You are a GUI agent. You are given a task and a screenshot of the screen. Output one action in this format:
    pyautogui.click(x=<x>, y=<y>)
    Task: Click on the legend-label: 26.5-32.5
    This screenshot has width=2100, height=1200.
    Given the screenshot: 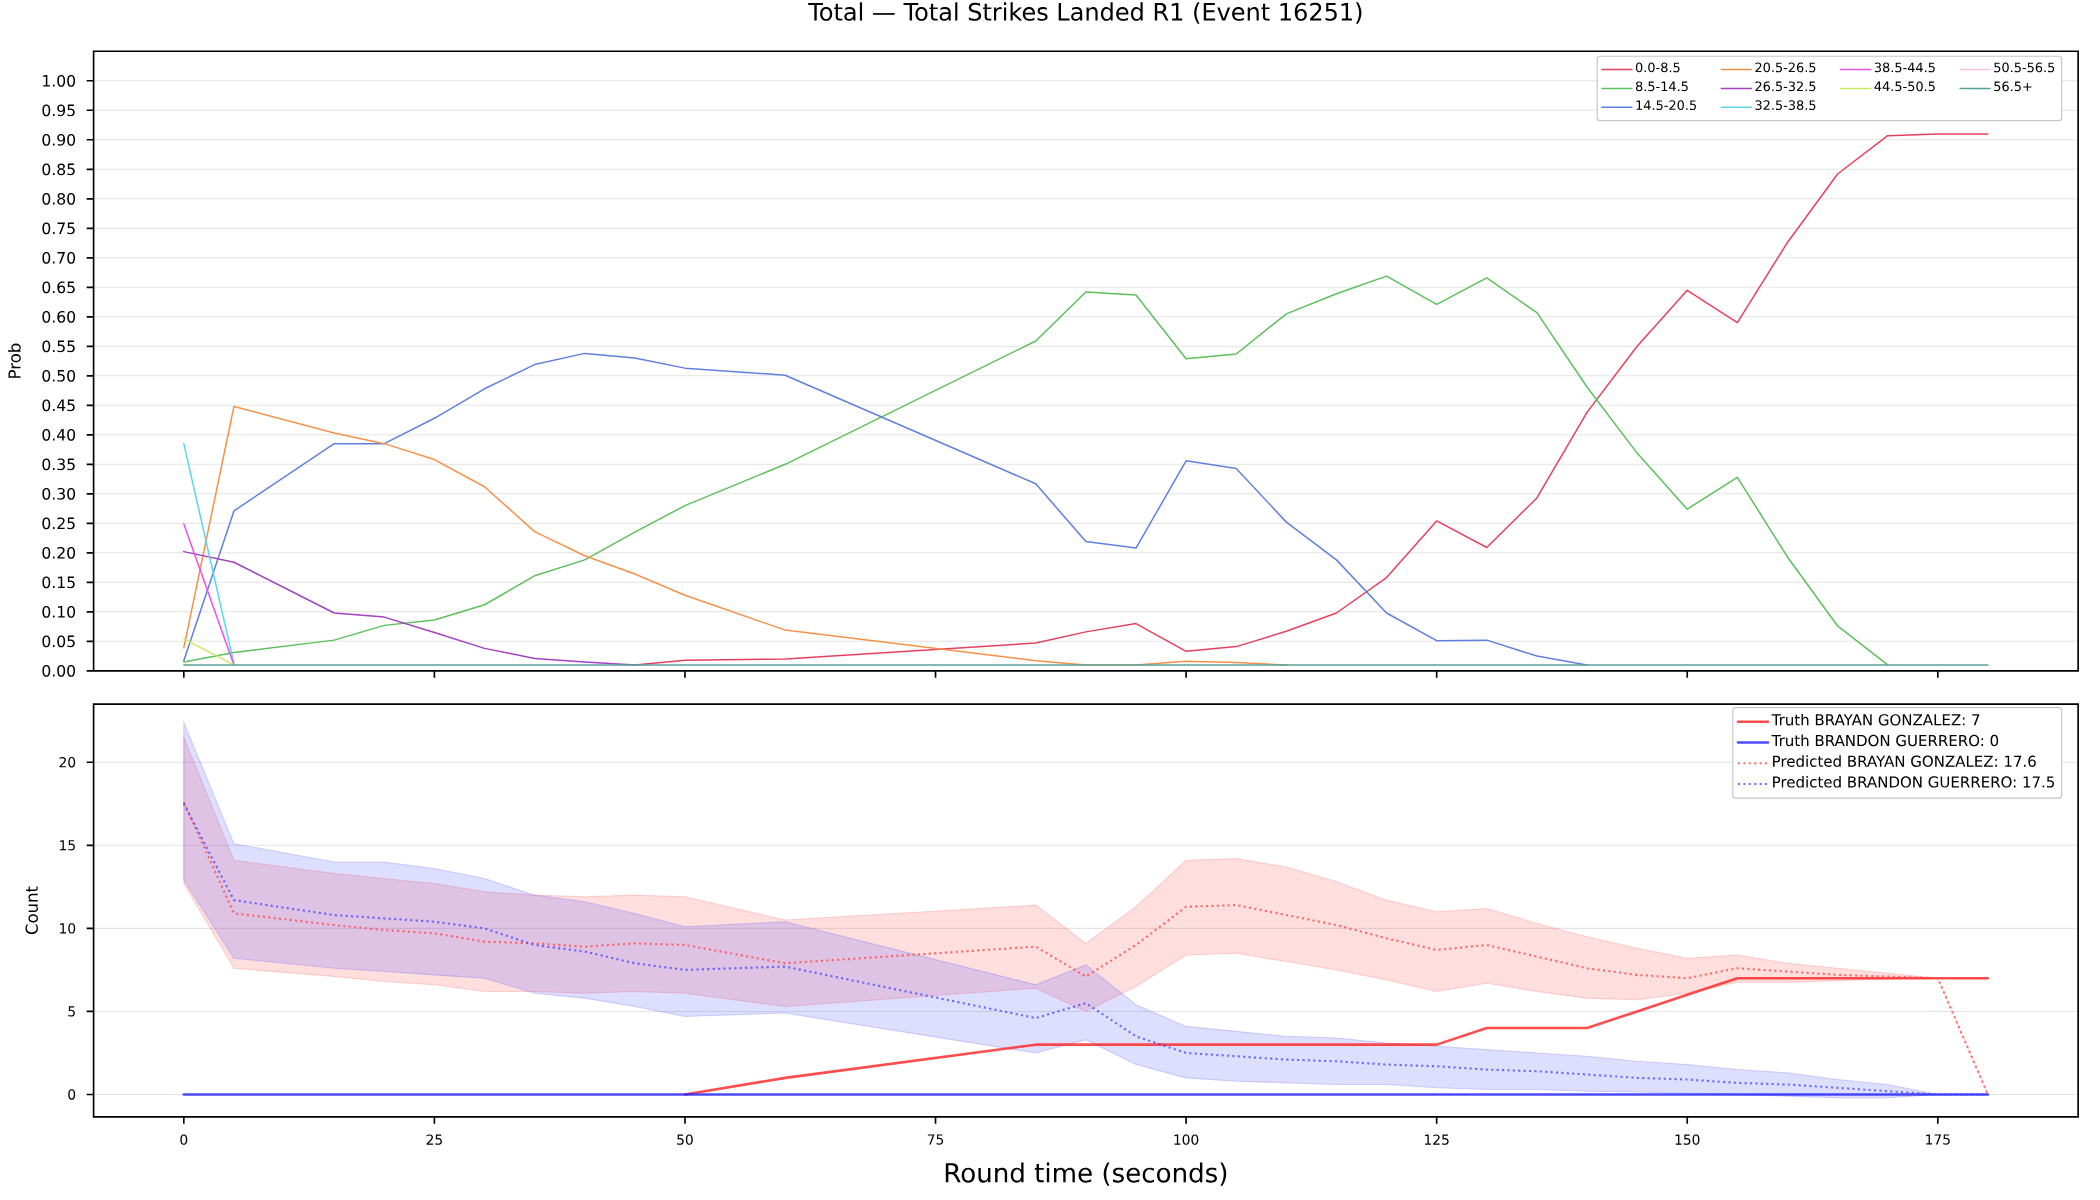 What is the action you would take?
    pyautogui.click(x=1785, y=86)
    